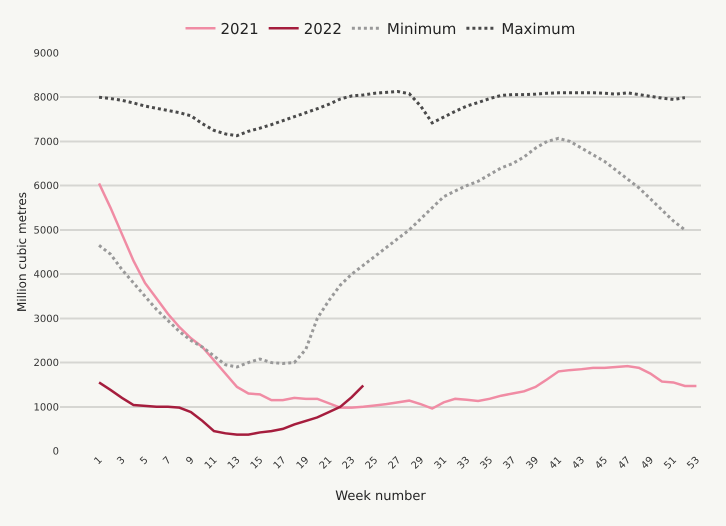 The height and width of the screenshot is (526, 726). What do you see at coordinates (303, 463) in the screenshot?
I see `x-tick-label: 19` at bounding box center [303, 463].